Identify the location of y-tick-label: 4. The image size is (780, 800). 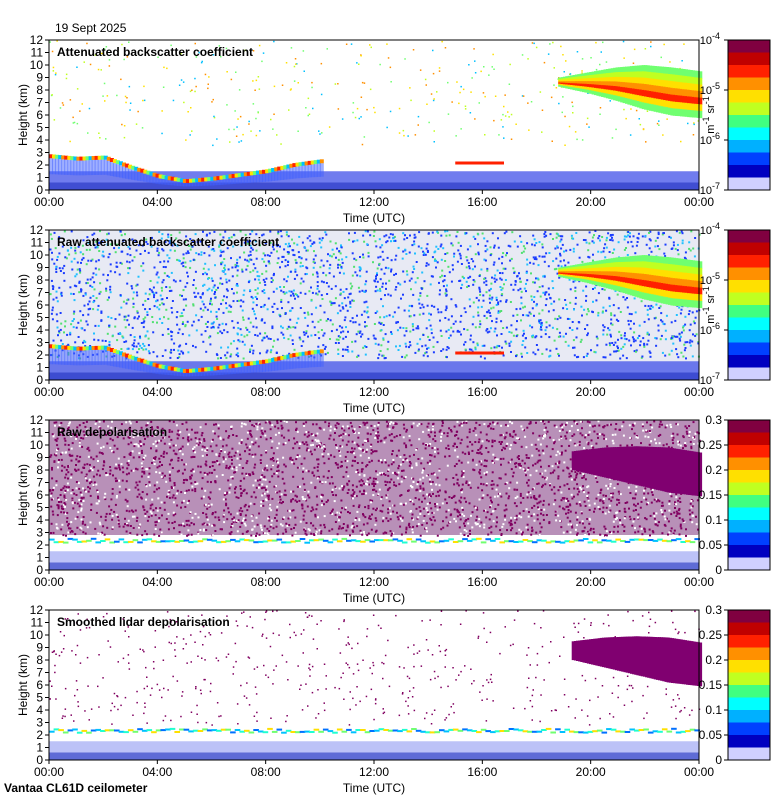
(39, 330).